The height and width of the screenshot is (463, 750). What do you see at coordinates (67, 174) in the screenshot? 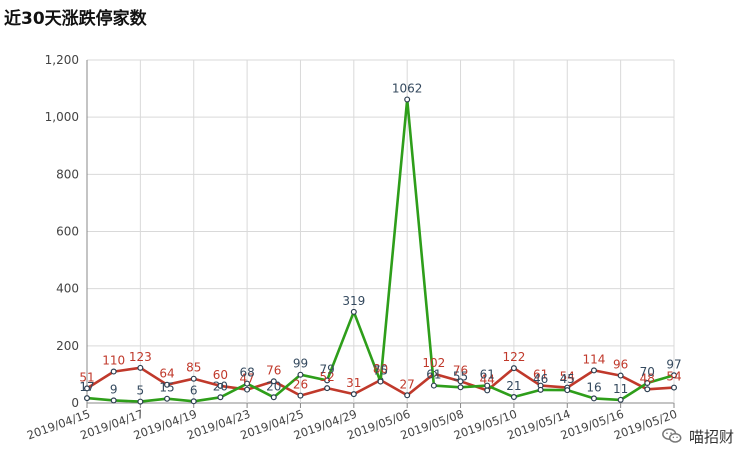
I see `y-tick-label: 800` at bounding box center [67, 174].